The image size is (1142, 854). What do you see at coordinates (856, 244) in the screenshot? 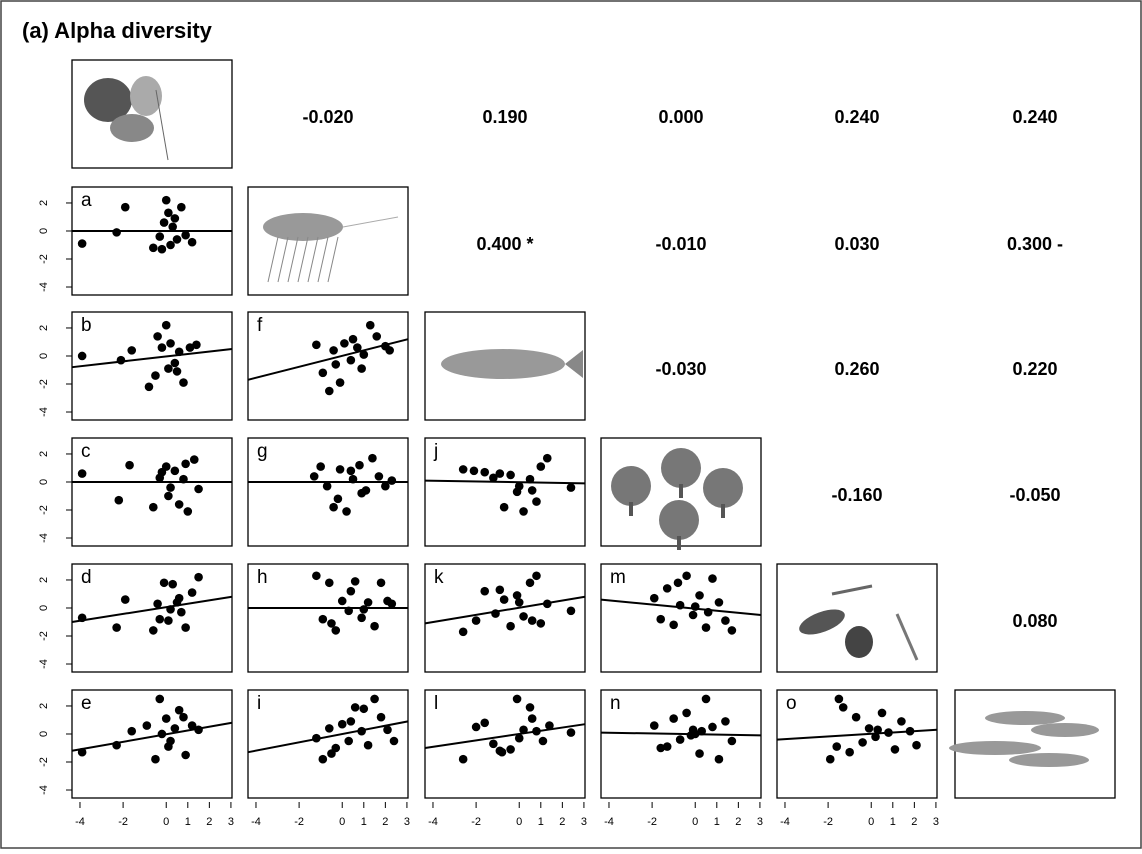
I see `correlation-label: 0.030` at bounding box center [856, 244].